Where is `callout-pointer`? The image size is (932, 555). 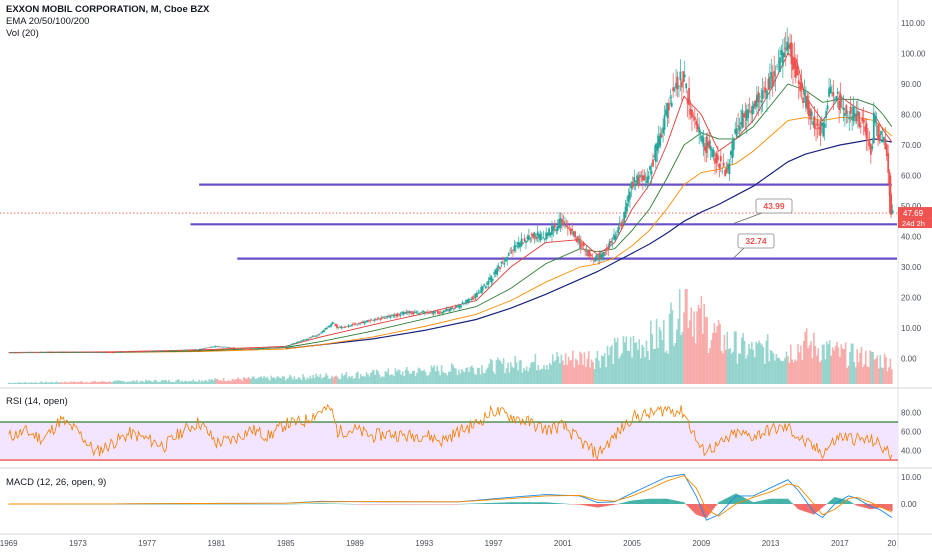 callout-pointer is located at coordinates (748, 218).